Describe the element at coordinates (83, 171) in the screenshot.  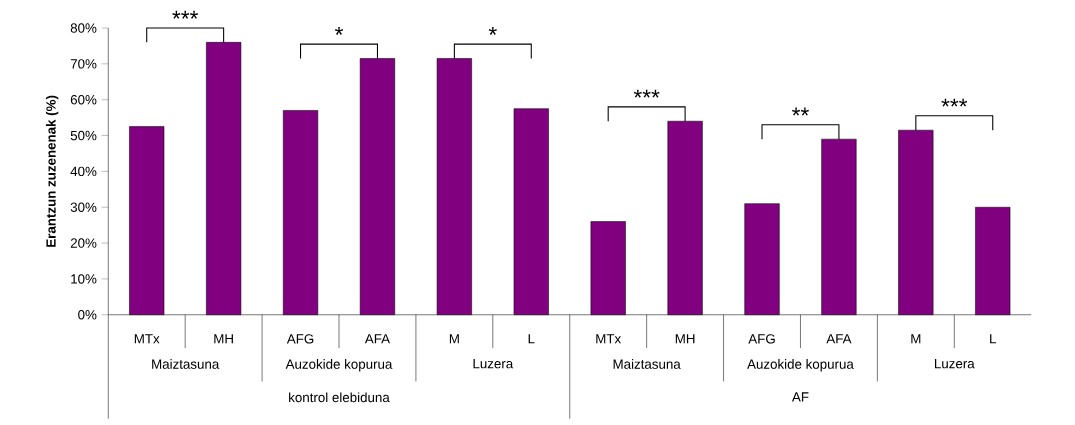
I see `y-tick-label: 40%` at that location.